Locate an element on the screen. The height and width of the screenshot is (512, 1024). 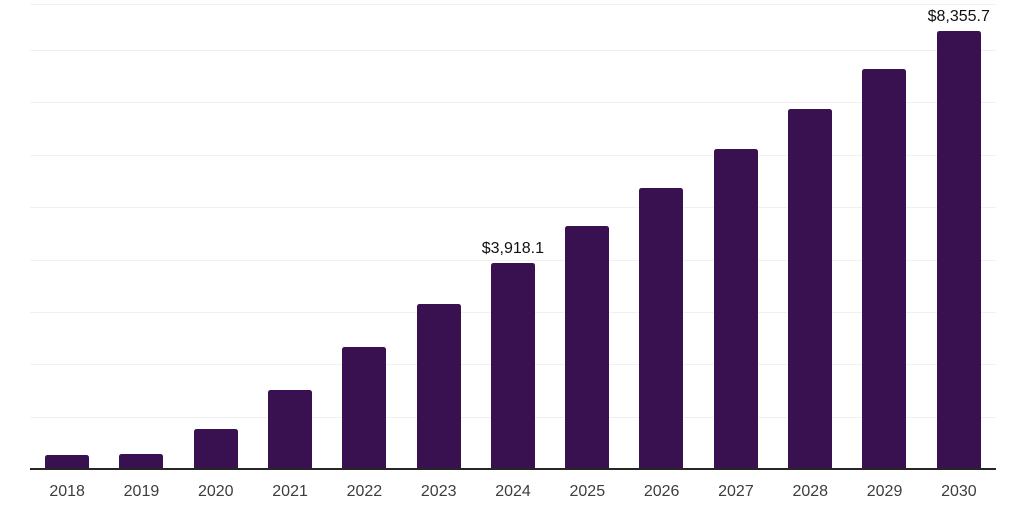
bar-2025 is located at coordinates (587, 346).